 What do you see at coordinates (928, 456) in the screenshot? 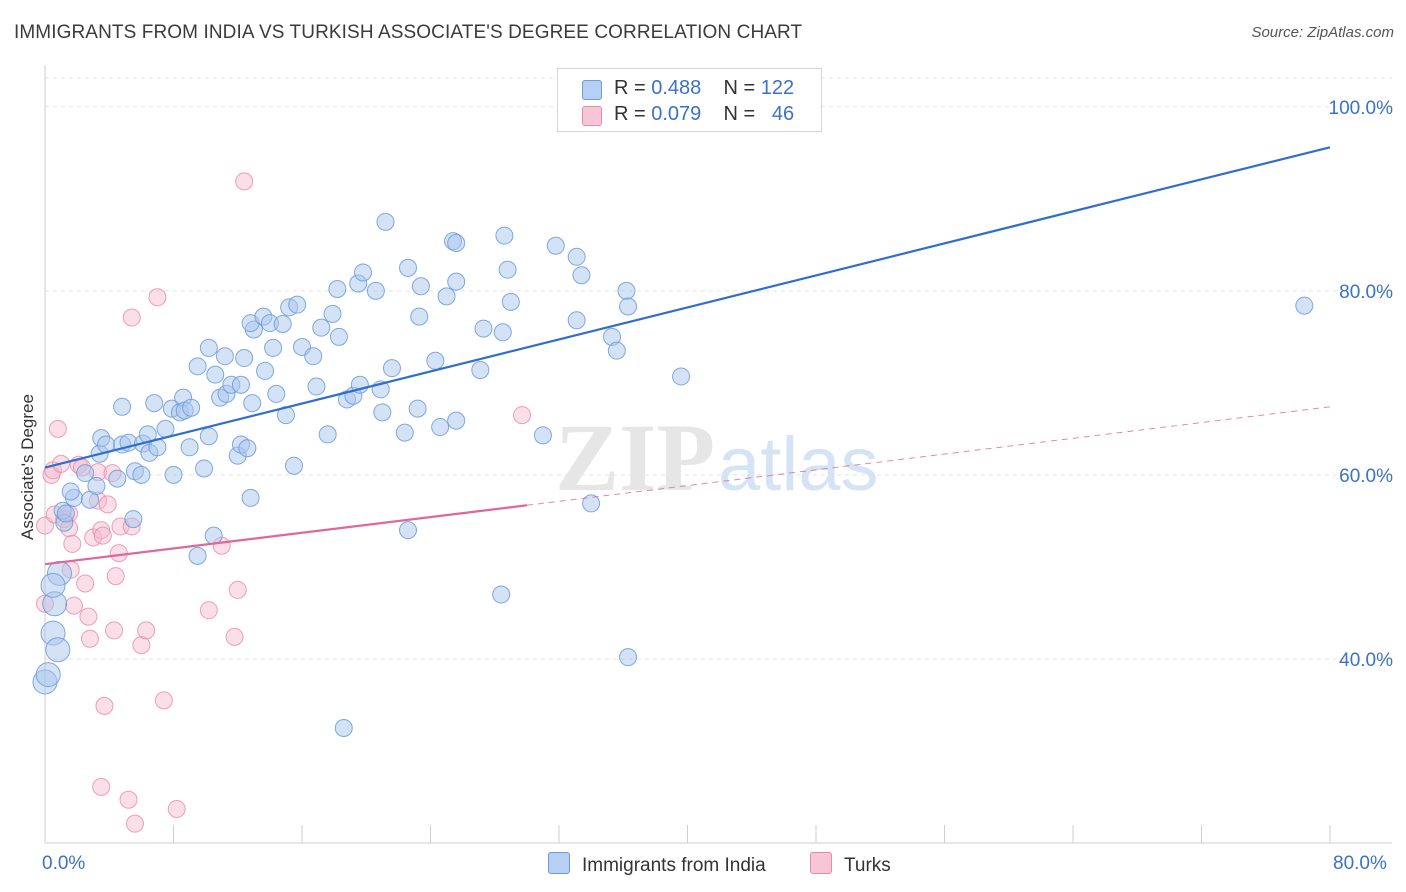
I see `turks-trendline-extension` at bounding box center [928, 456].